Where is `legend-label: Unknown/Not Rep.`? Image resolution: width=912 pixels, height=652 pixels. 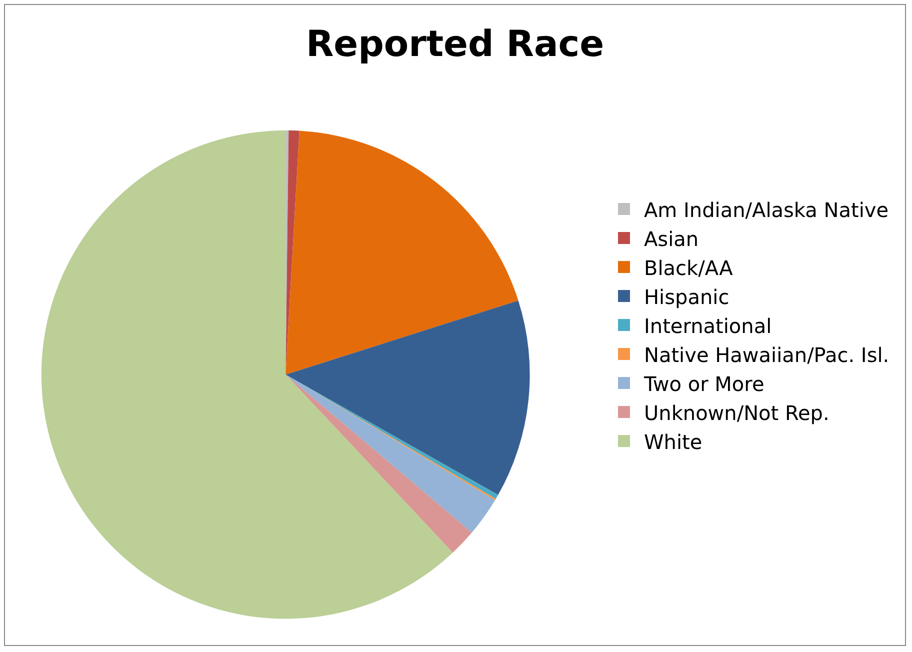
legend-label: Unknown/Not Rep. is located at coordinates (737, 412).